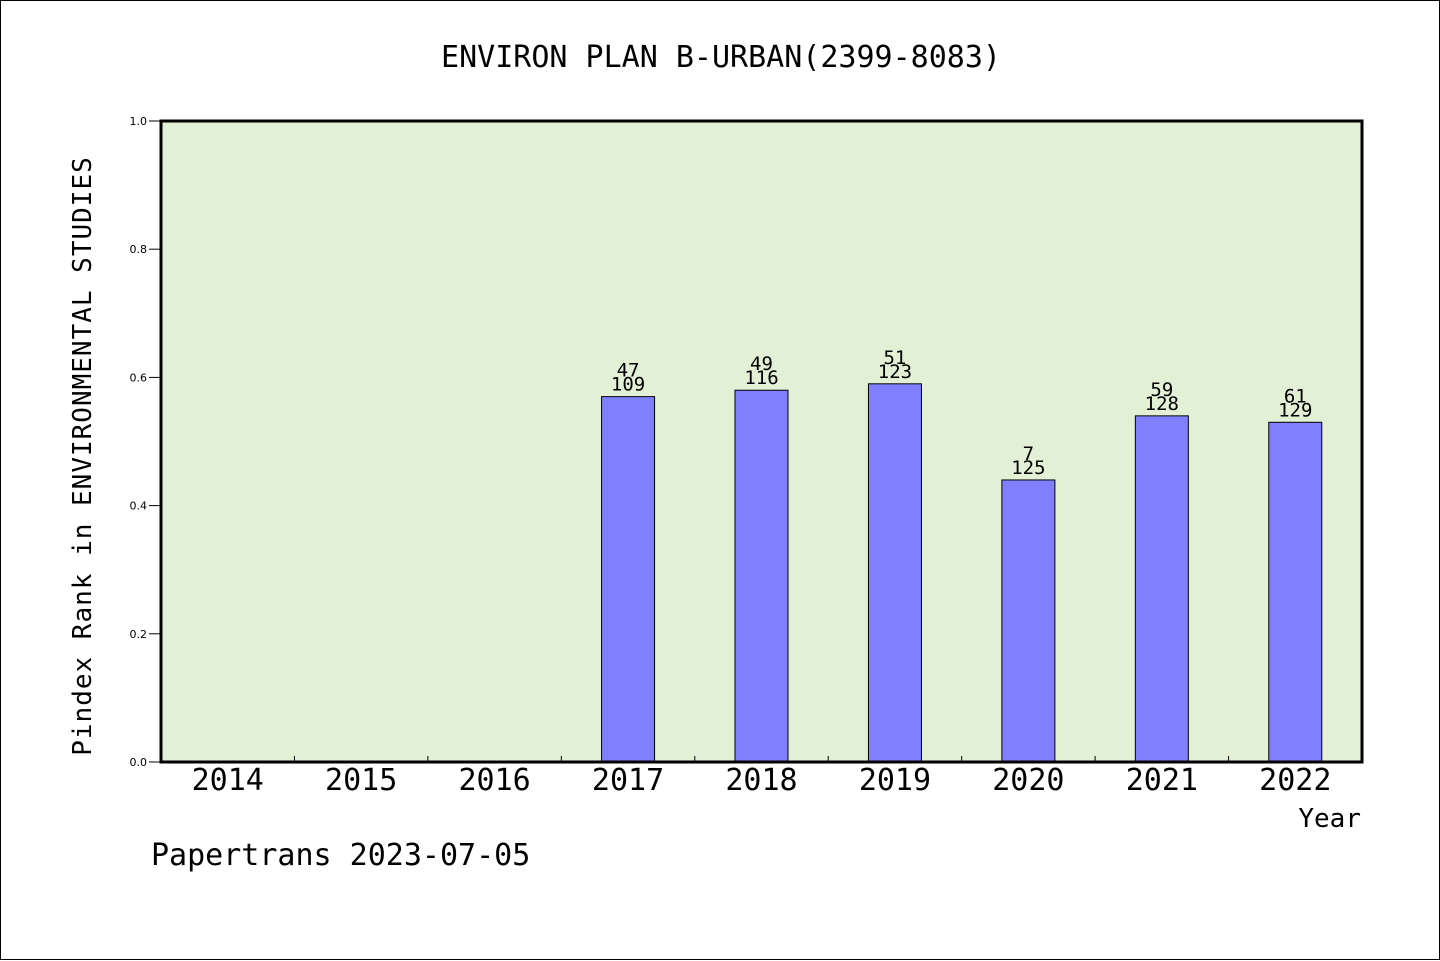  I want to click on bar-label-top: 49, so click(761, 364).